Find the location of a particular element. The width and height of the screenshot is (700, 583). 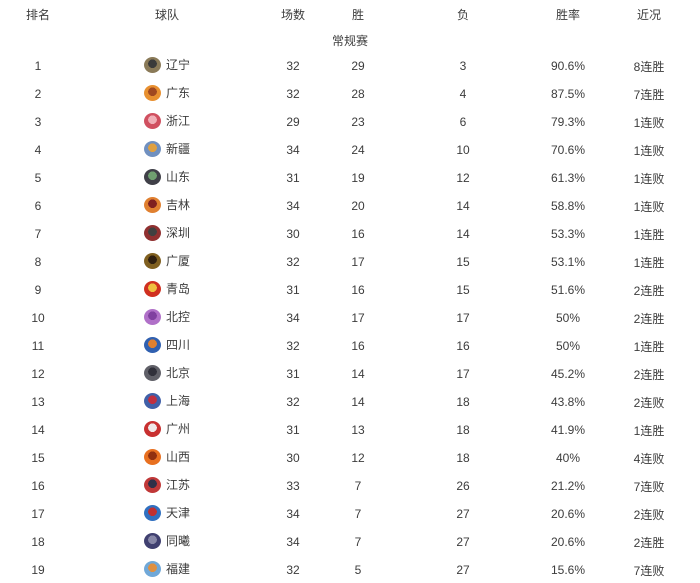

team-losses: 12 is located at coordinates (463, 178).